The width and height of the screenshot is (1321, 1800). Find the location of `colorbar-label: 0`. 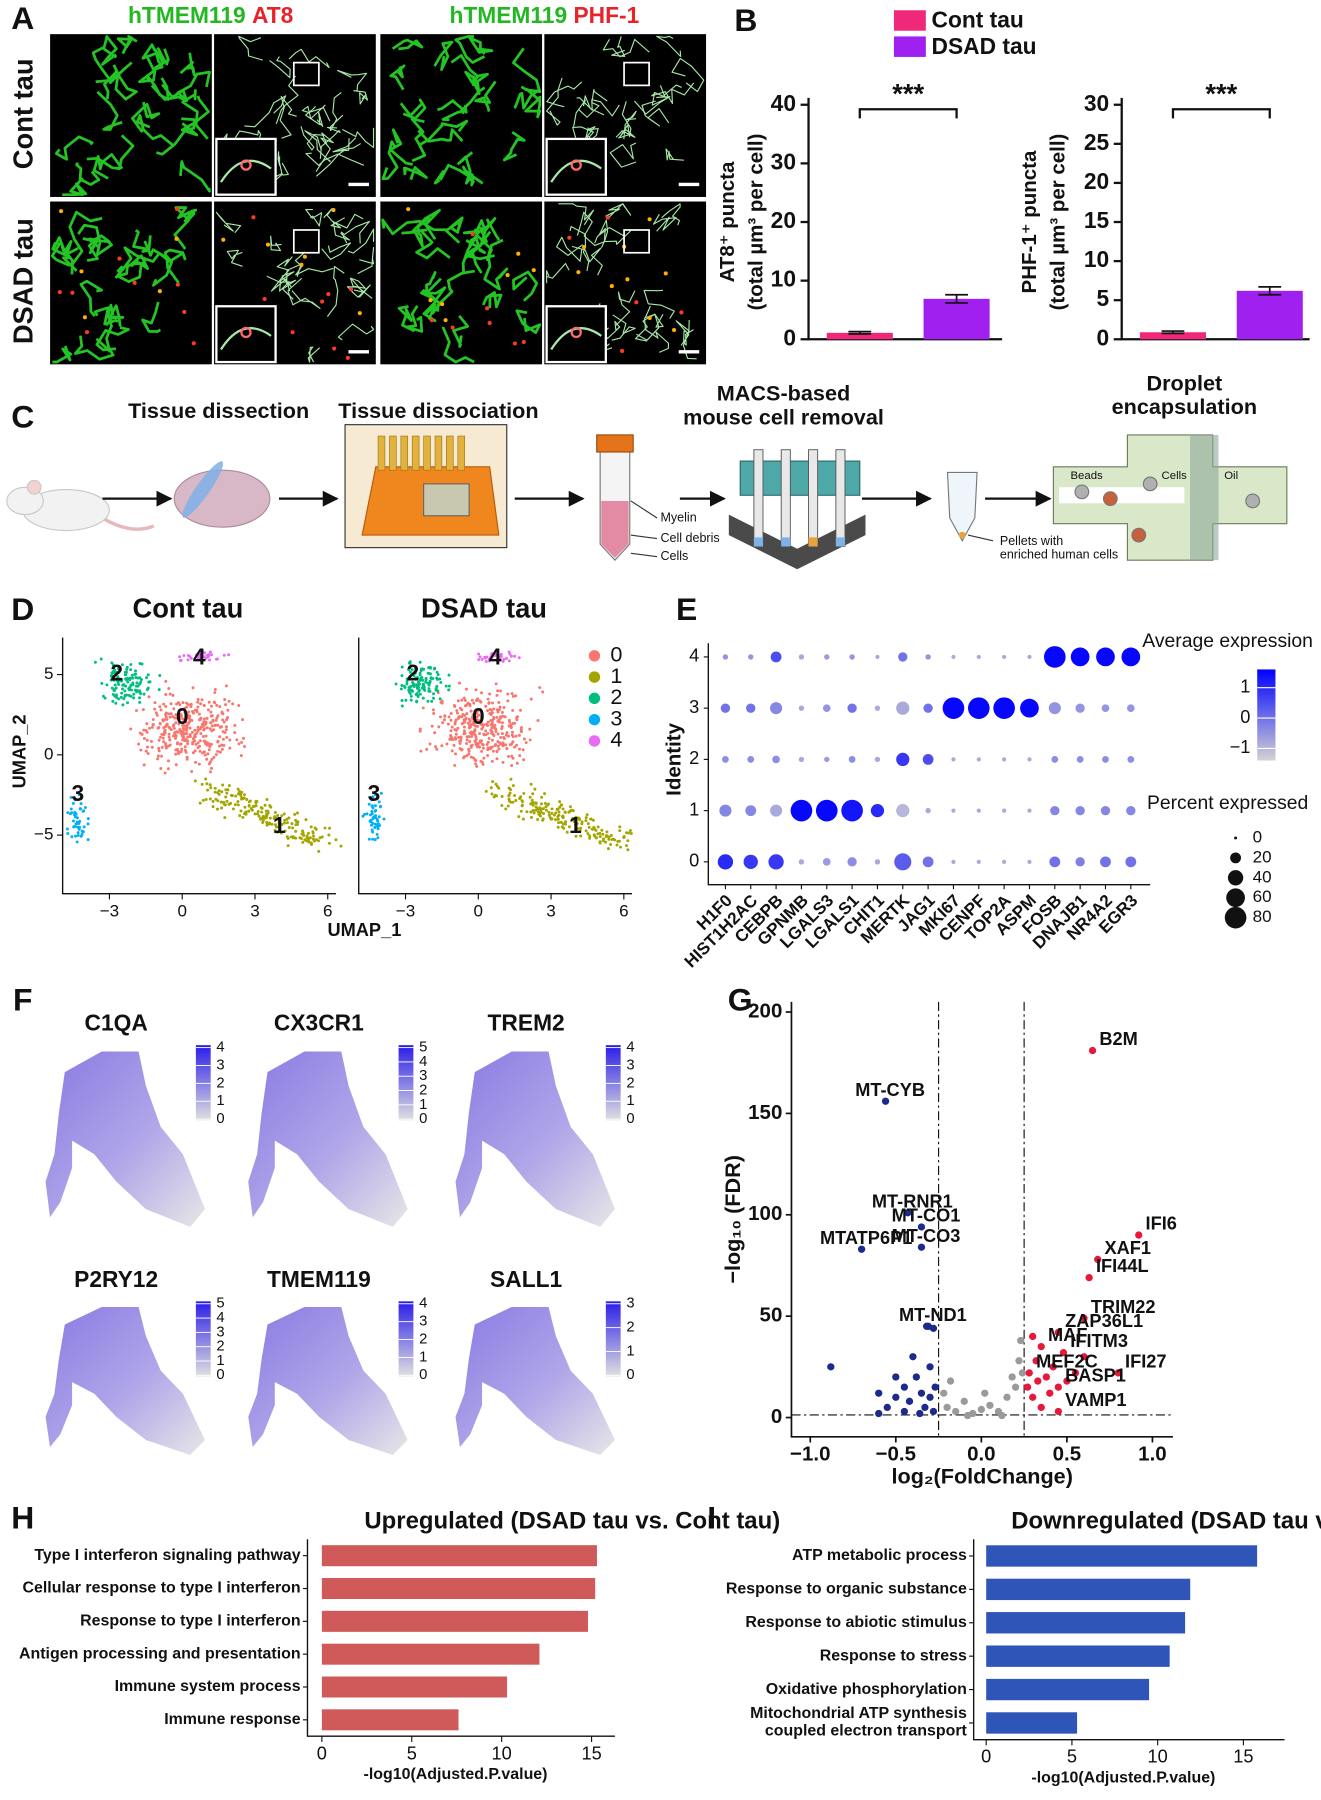

colorbar-label: 0 is located at coordinates (220, 1375).